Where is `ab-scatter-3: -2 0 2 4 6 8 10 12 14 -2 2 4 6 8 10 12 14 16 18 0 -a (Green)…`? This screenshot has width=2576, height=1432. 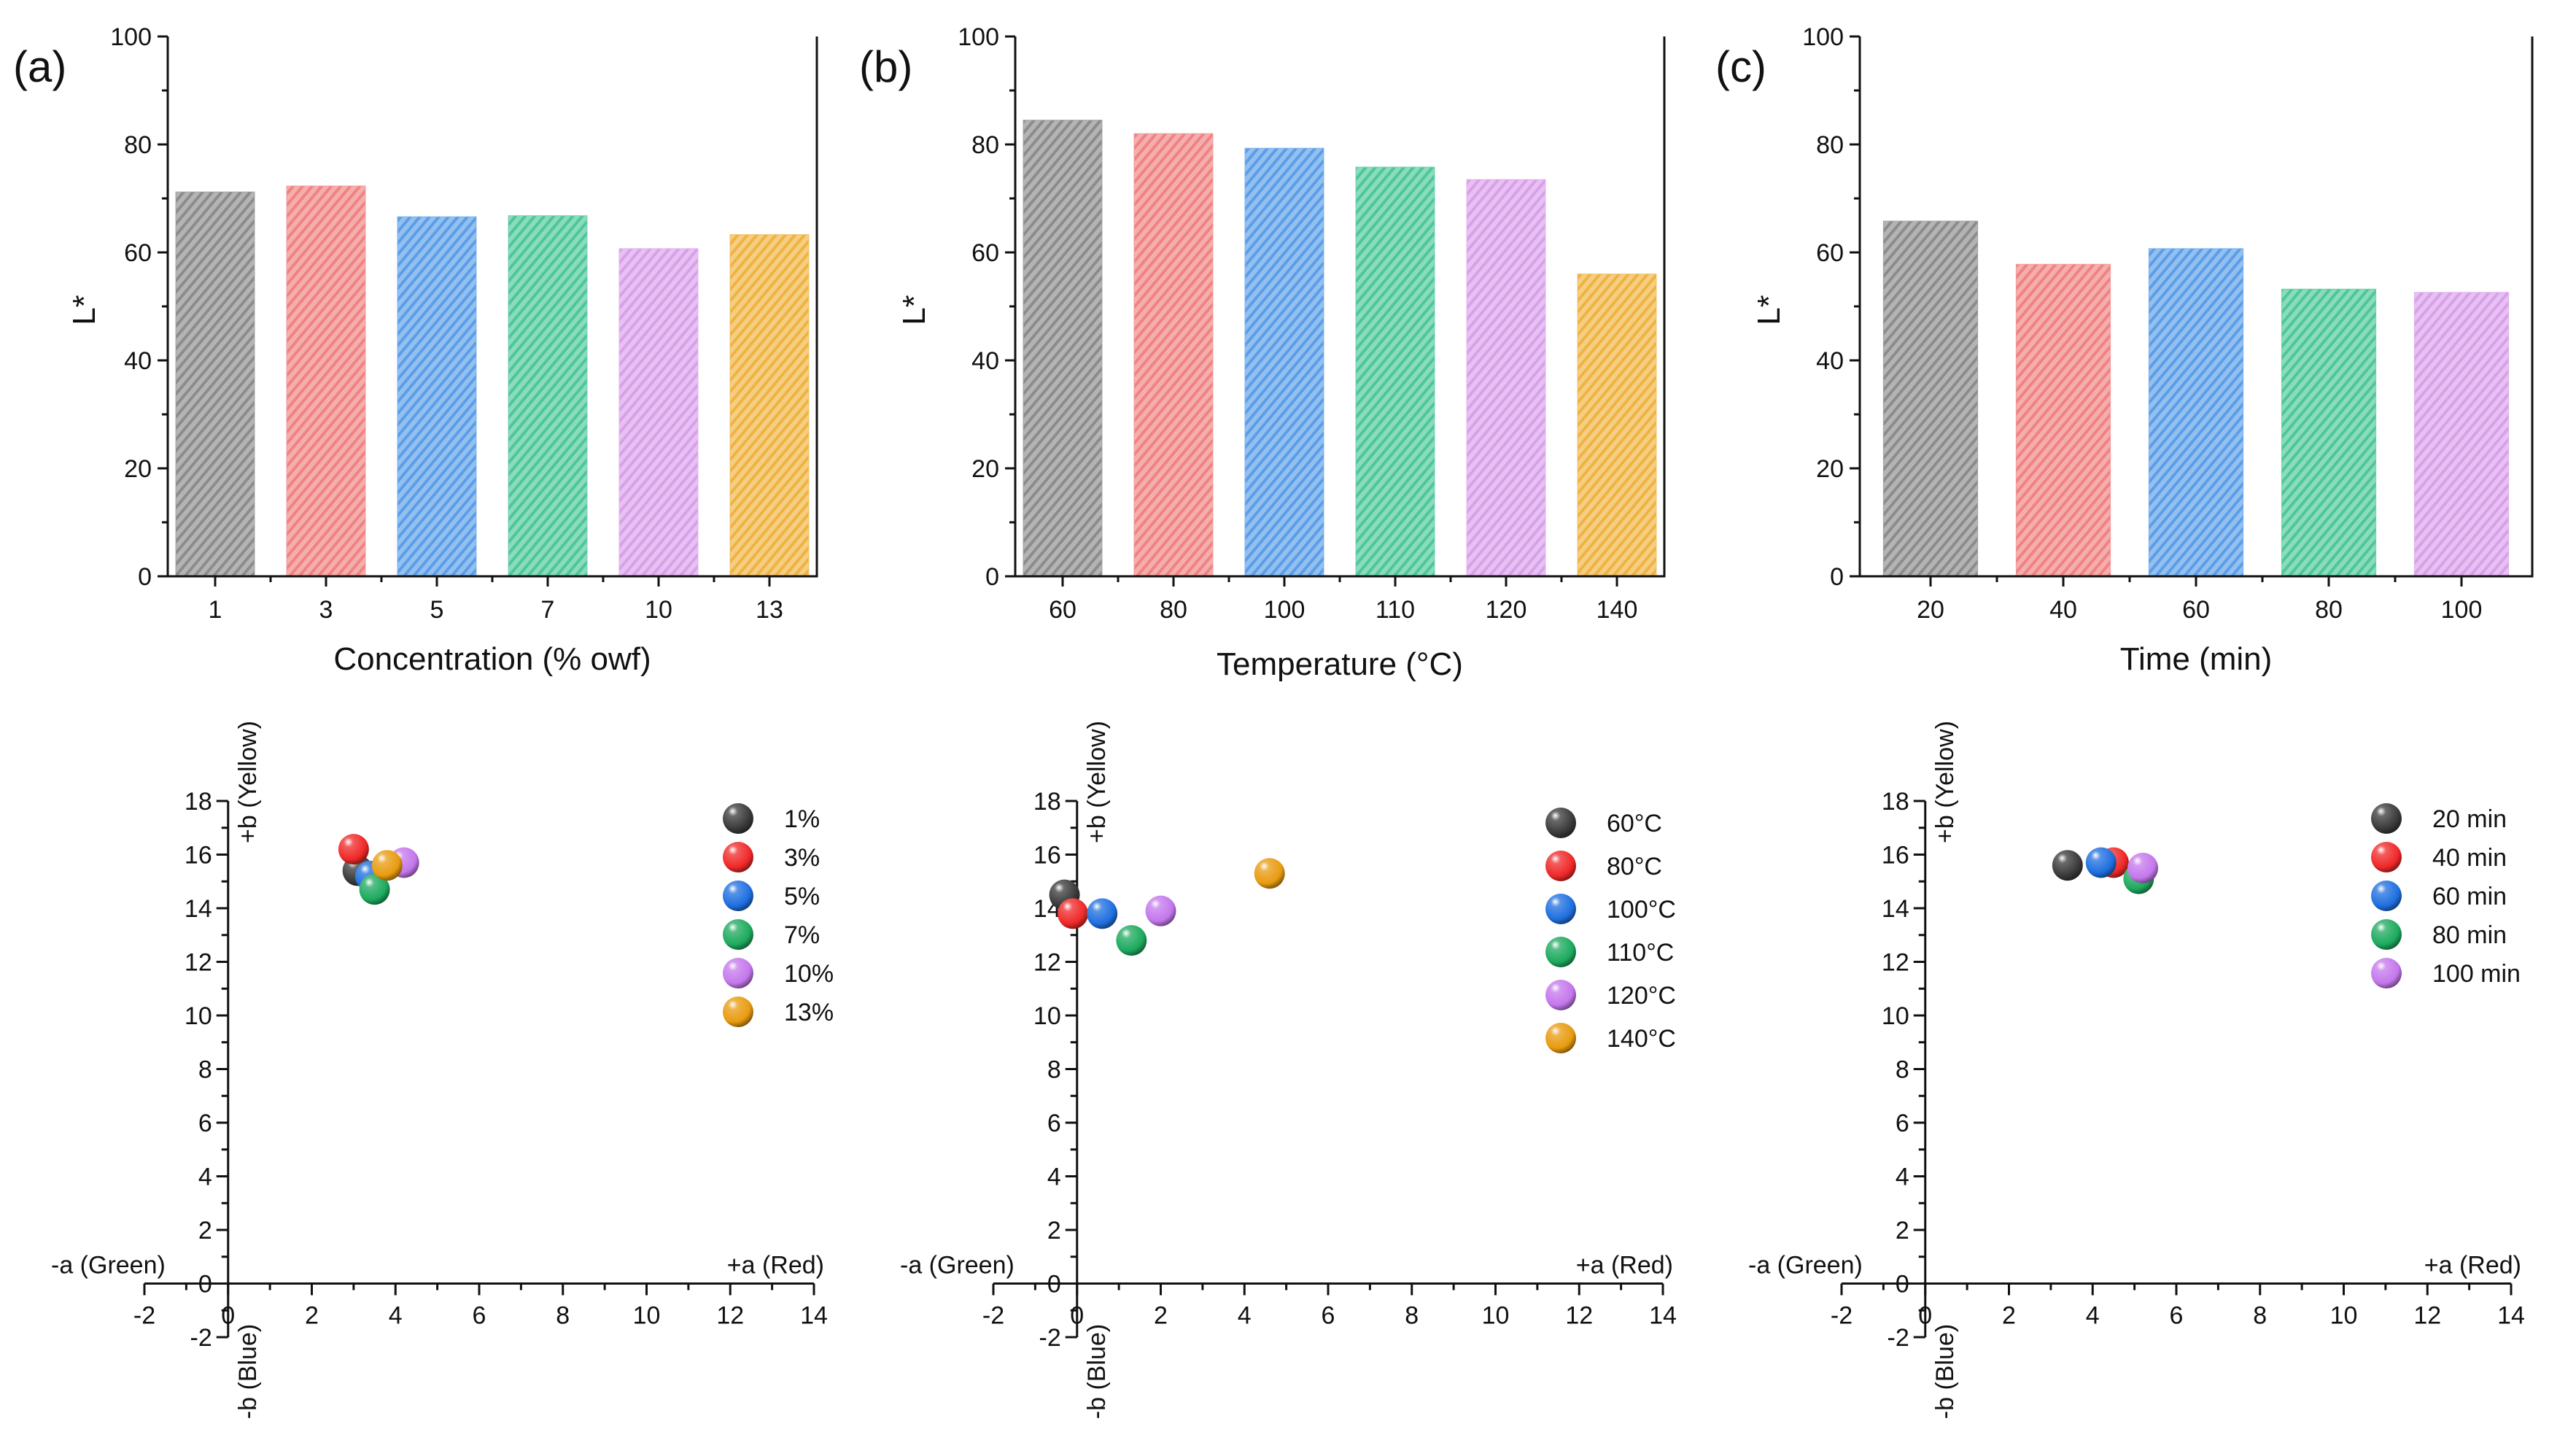 ab-scatter-3: -2 0 2 4 6 8 10 12 14 -2 2 4 6 8 10 12 14 16 18 0 -a (Green)… is located at coordinates (2136, 1070).